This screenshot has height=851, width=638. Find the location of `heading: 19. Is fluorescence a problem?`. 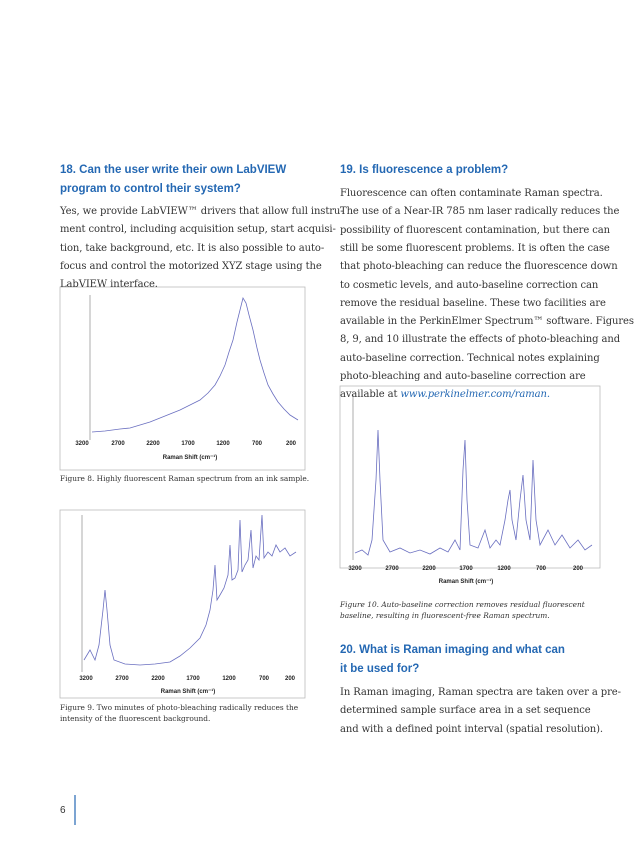

heading: 19. Is fluorescence a problem? is located at coordinates (424, 170).